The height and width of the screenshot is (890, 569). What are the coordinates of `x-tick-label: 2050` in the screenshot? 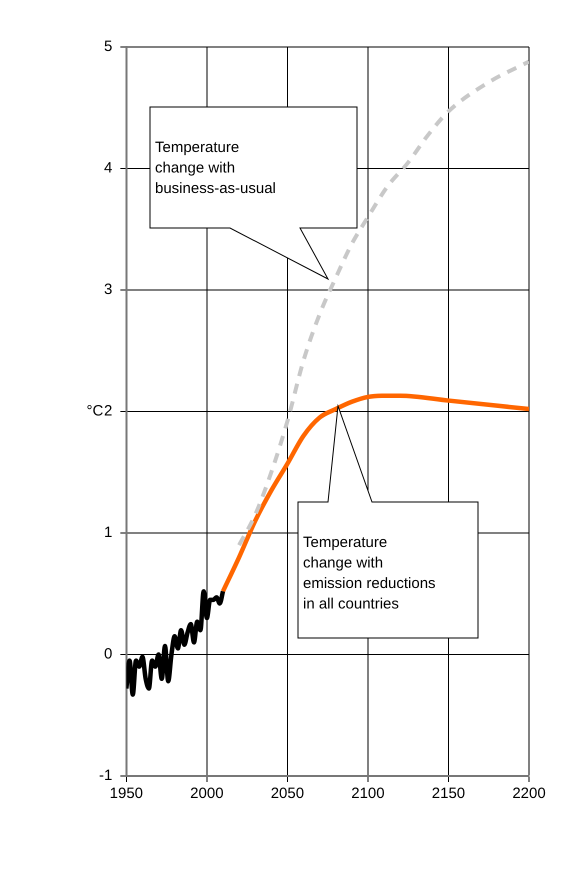 It's located at (287, 793).